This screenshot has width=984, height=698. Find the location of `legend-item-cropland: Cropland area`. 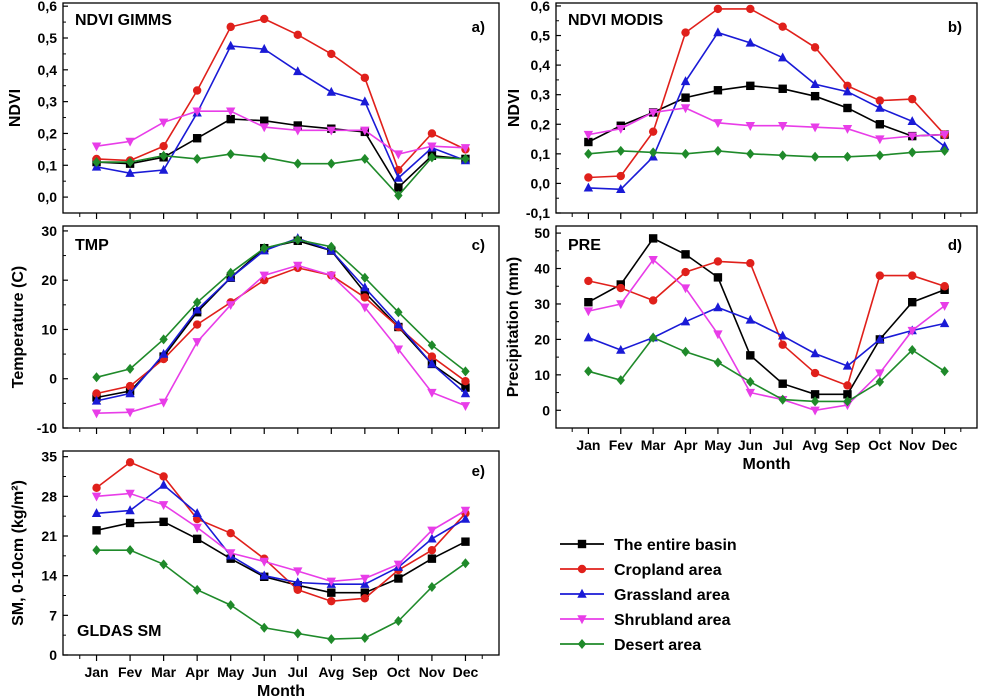

legend-item-cropland: Cropland area is located at coordinates (641, 570).